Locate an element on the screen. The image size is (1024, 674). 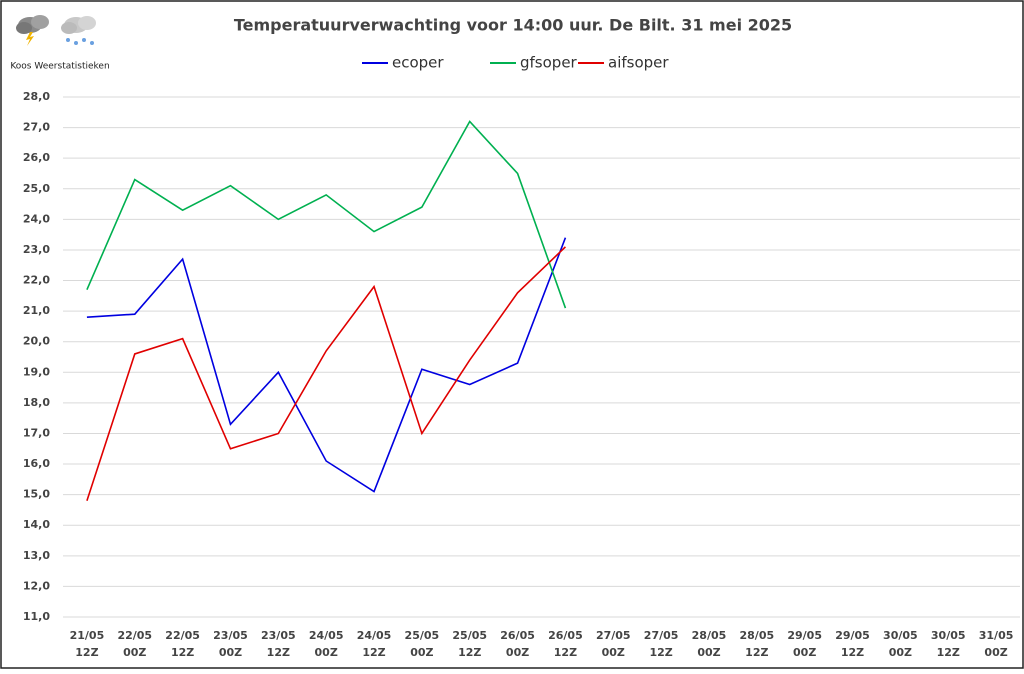
y-tick-label: 11,0 is located at coordinates (36, 616).